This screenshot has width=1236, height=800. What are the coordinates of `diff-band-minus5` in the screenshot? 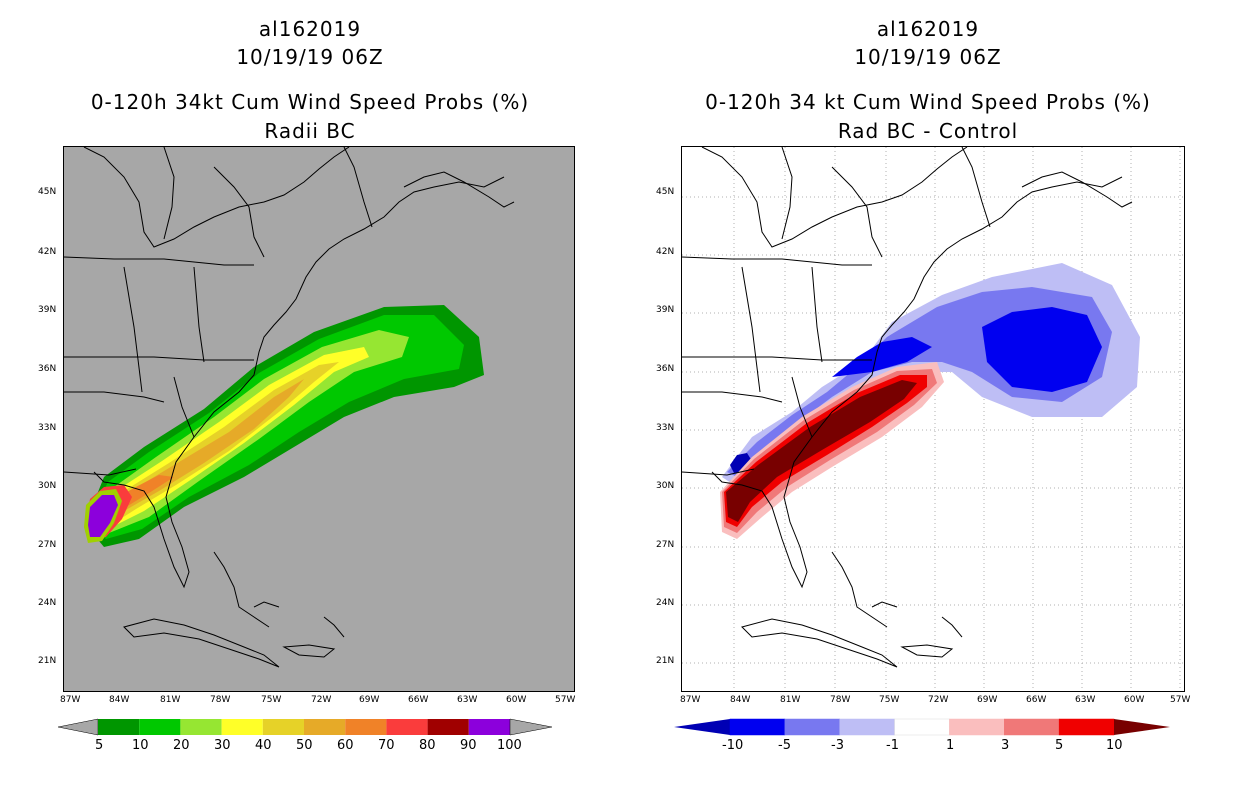 It's located at (882, 357).